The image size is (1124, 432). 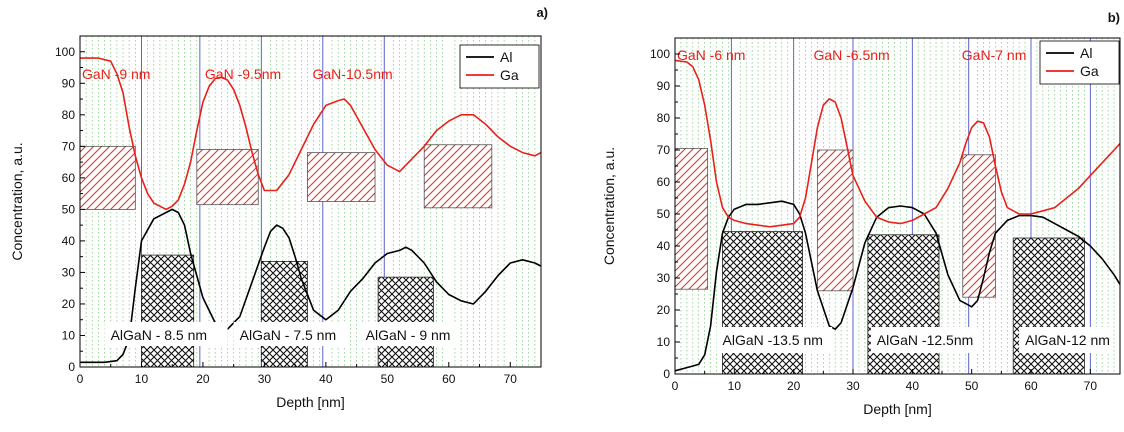 What do you see at coordinates (311, 286) in the screenshot?
I see `series-line-al` at bounding box center [311, 286].